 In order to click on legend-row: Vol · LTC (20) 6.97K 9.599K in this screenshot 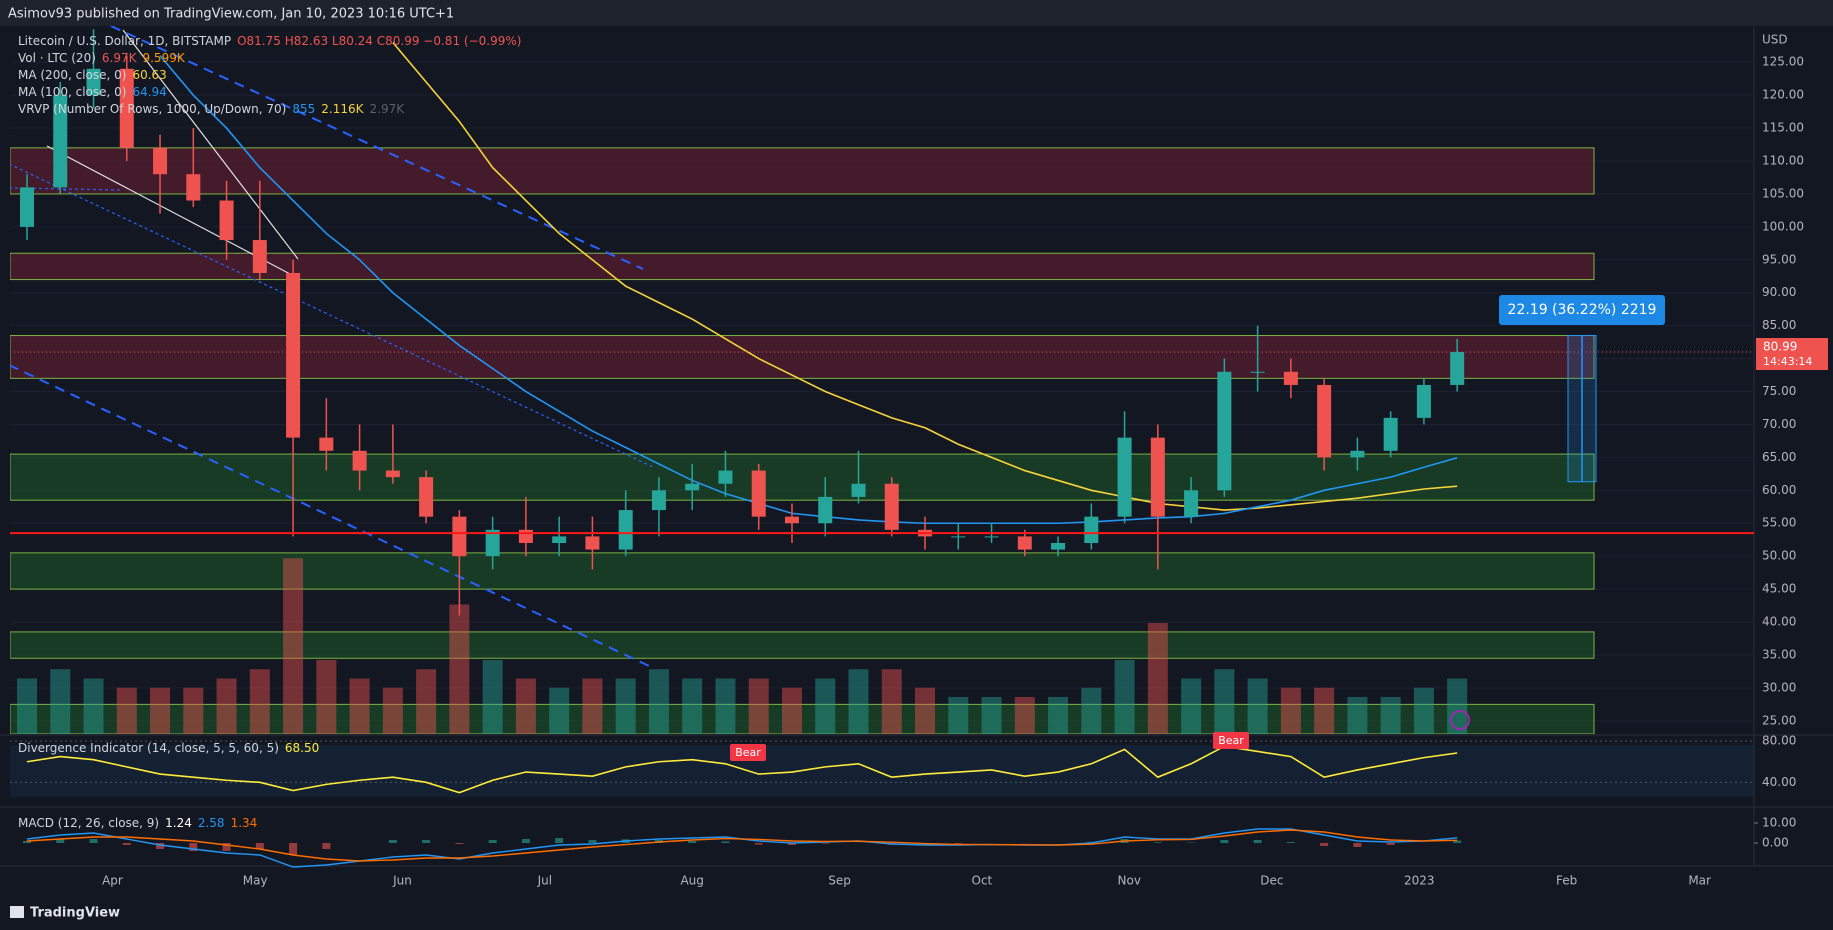, I will do `click(102, 58)`.